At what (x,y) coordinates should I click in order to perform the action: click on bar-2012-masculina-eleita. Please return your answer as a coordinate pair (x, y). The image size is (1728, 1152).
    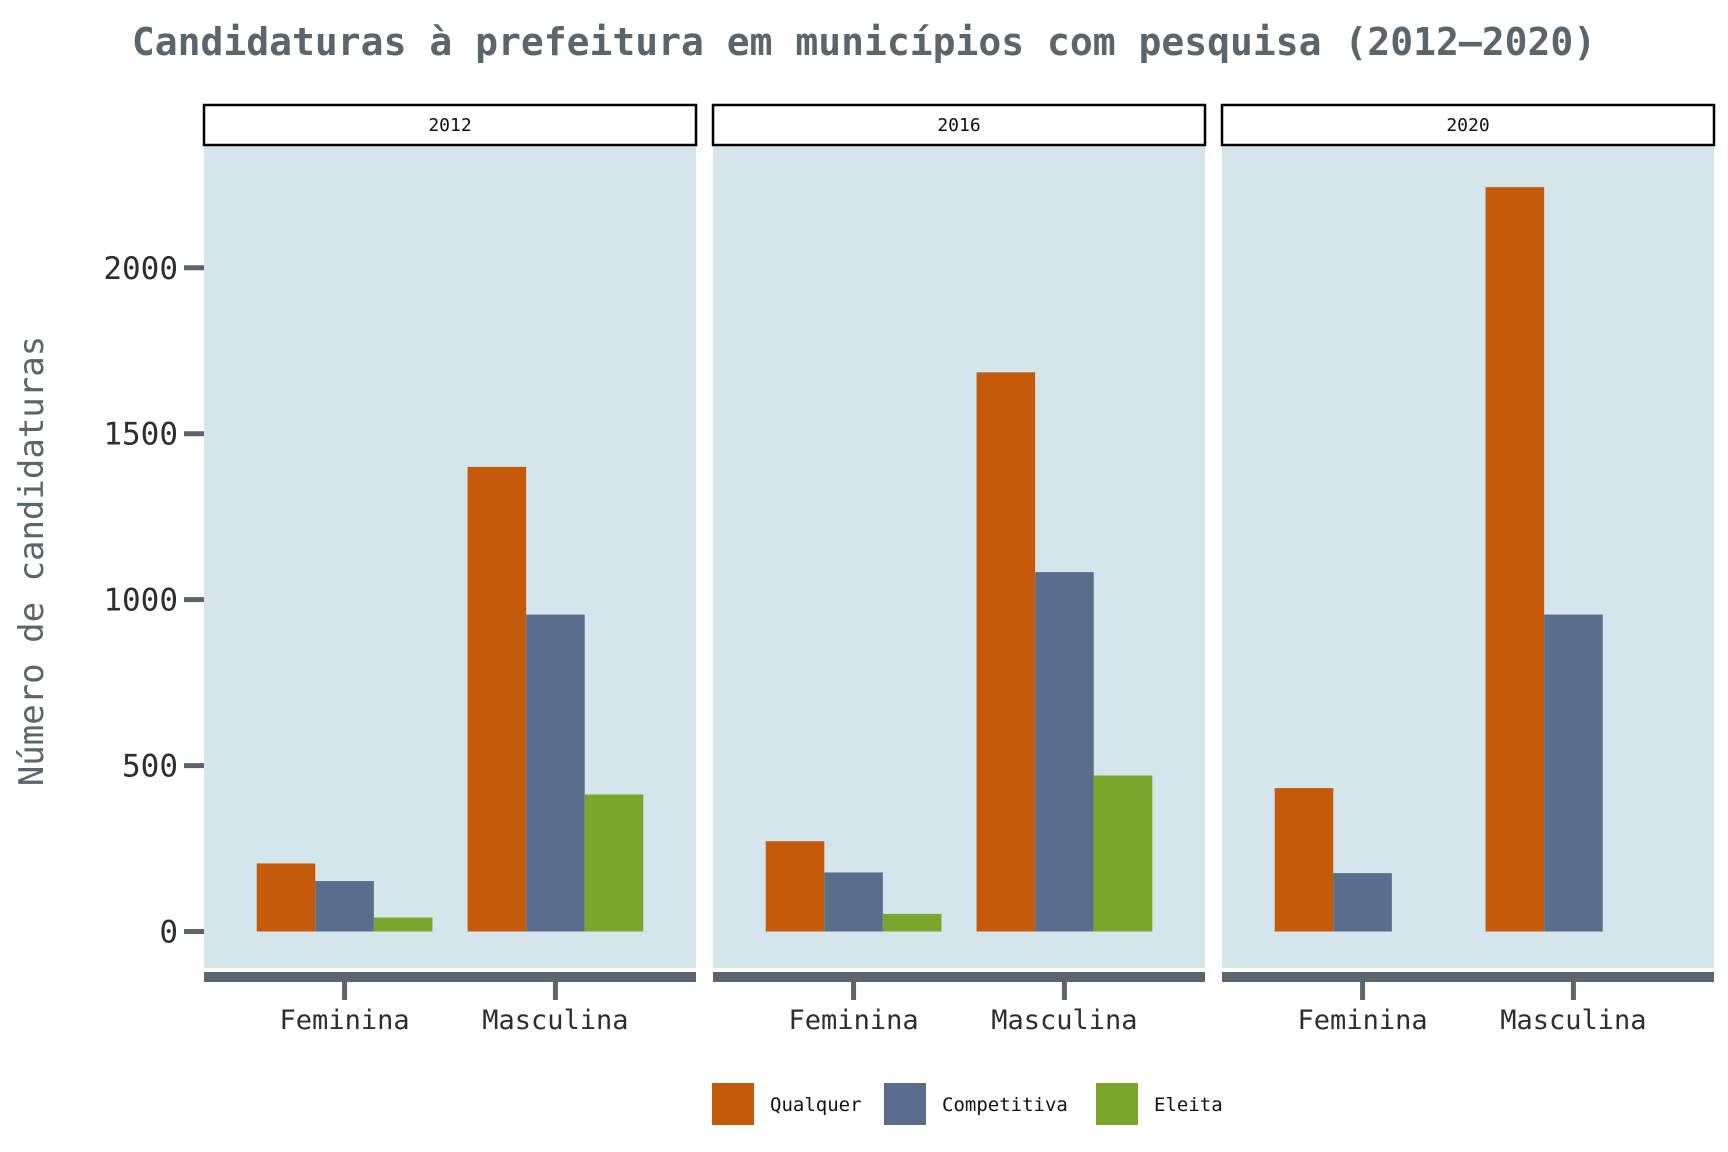
    Looking at the image, I should click on (614, 863).